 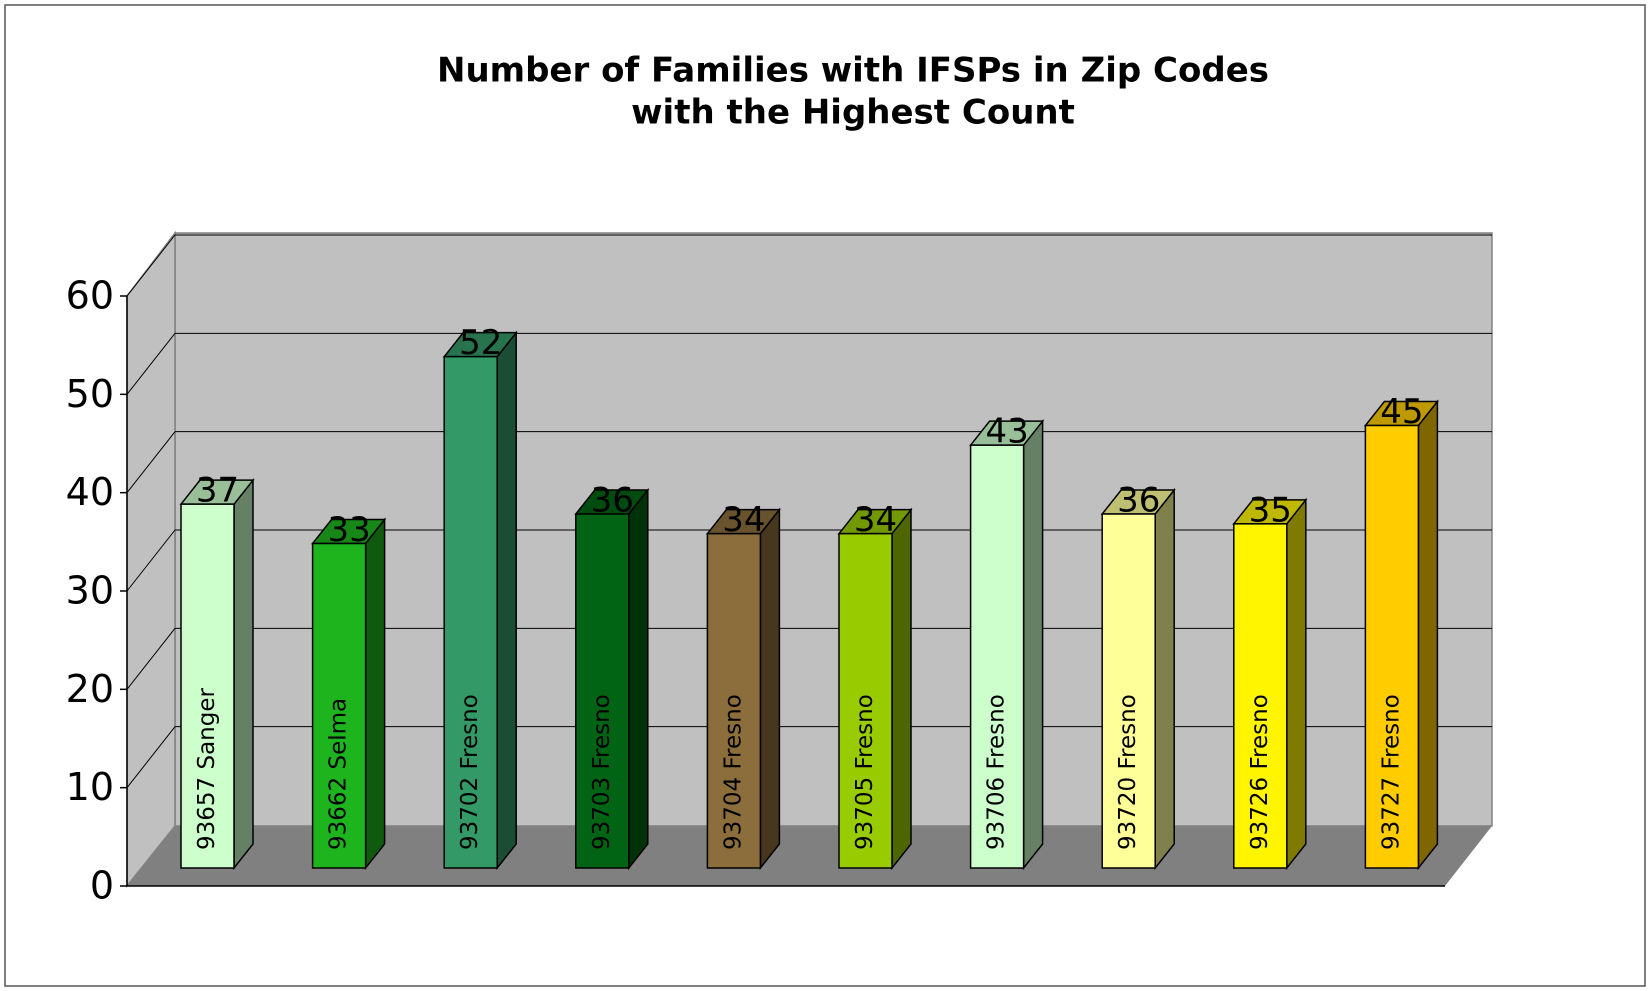 I want to click on bar: 36 93703 Fresno, so click(x=612, y=676).